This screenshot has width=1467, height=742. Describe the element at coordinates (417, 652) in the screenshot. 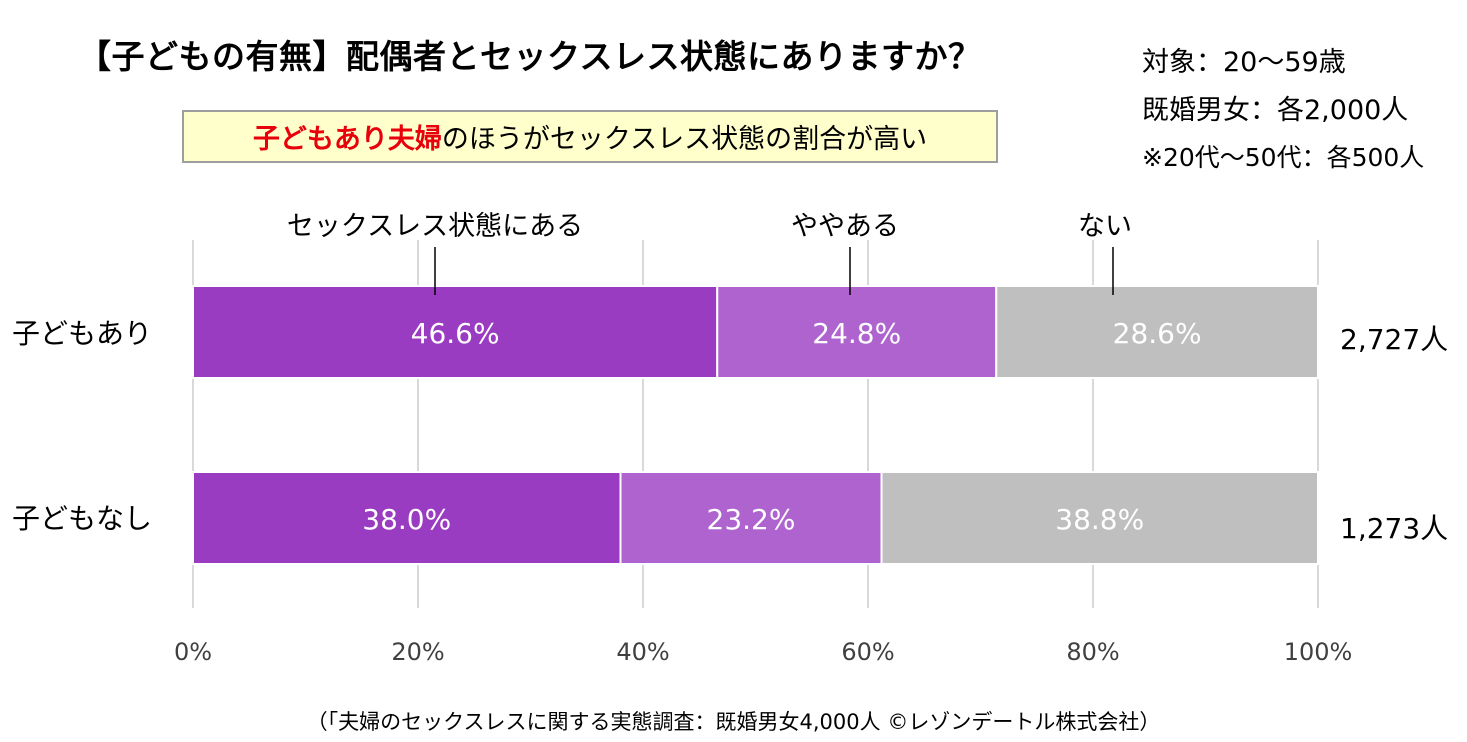

I see `x-tick-label: 20%` at that location.